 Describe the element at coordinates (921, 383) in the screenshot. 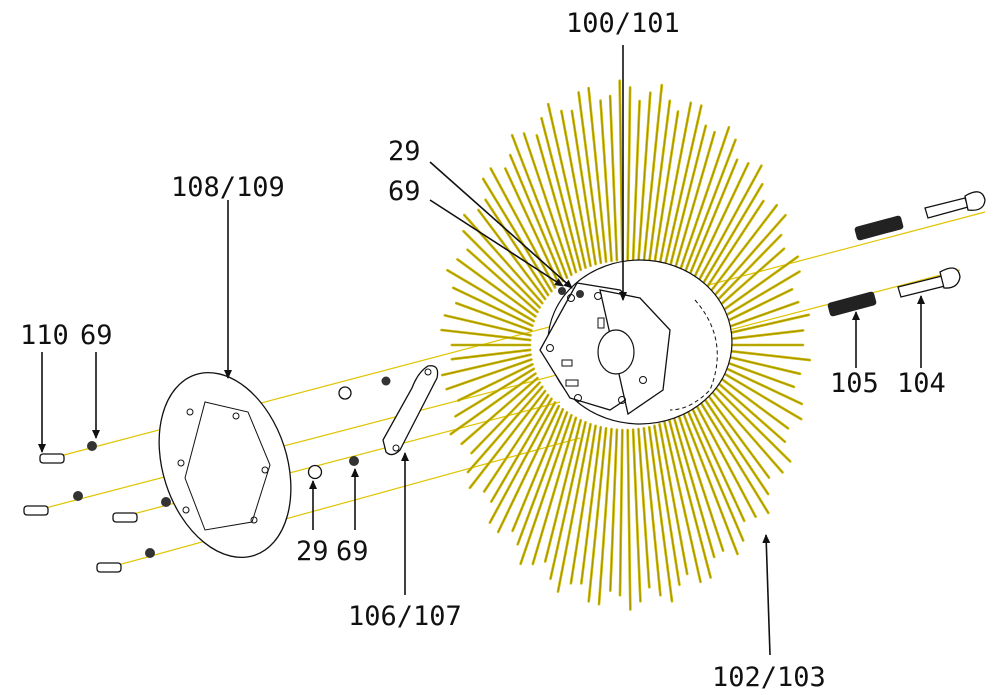

I see `label-104: 104` at that location.